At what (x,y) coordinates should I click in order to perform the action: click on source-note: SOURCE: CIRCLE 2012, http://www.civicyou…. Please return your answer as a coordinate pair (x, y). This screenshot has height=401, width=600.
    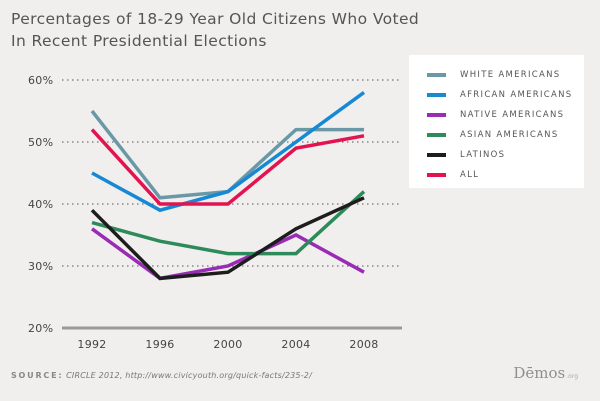
    Looking at the image, I should click on (161, 375).